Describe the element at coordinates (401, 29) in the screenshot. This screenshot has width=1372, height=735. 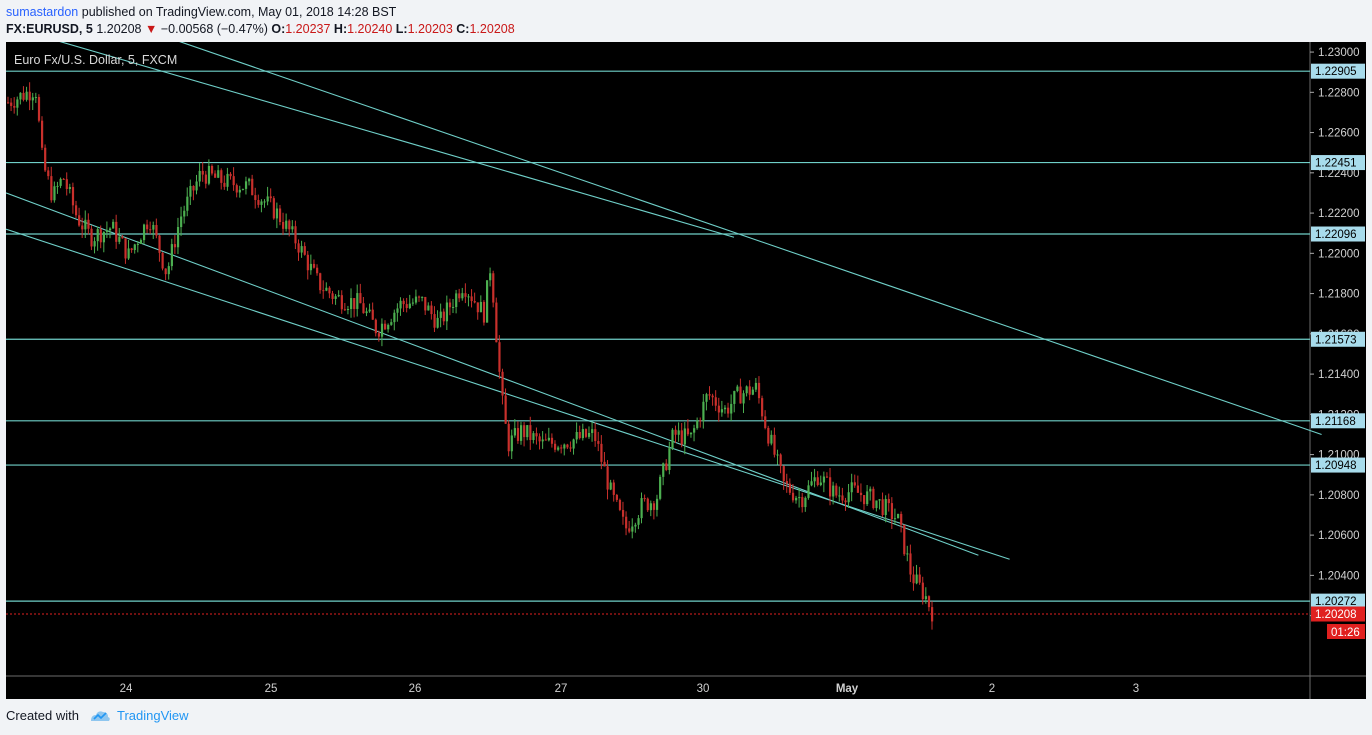
I see `low-label: L:` at that location.